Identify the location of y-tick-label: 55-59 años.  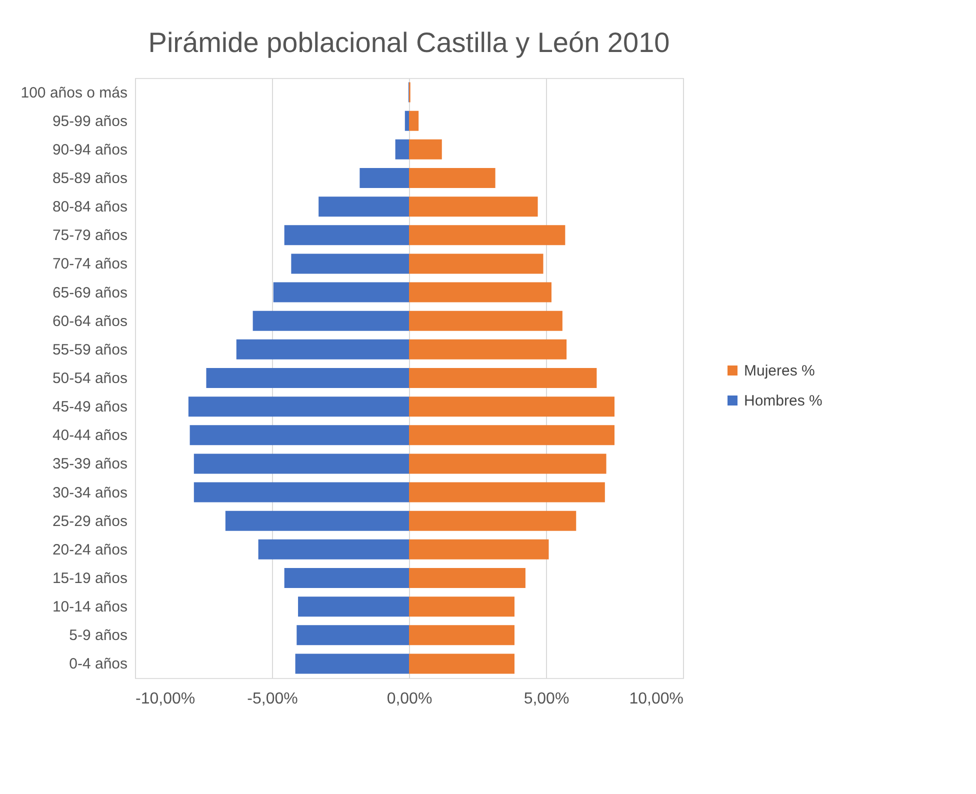
(90, 349).